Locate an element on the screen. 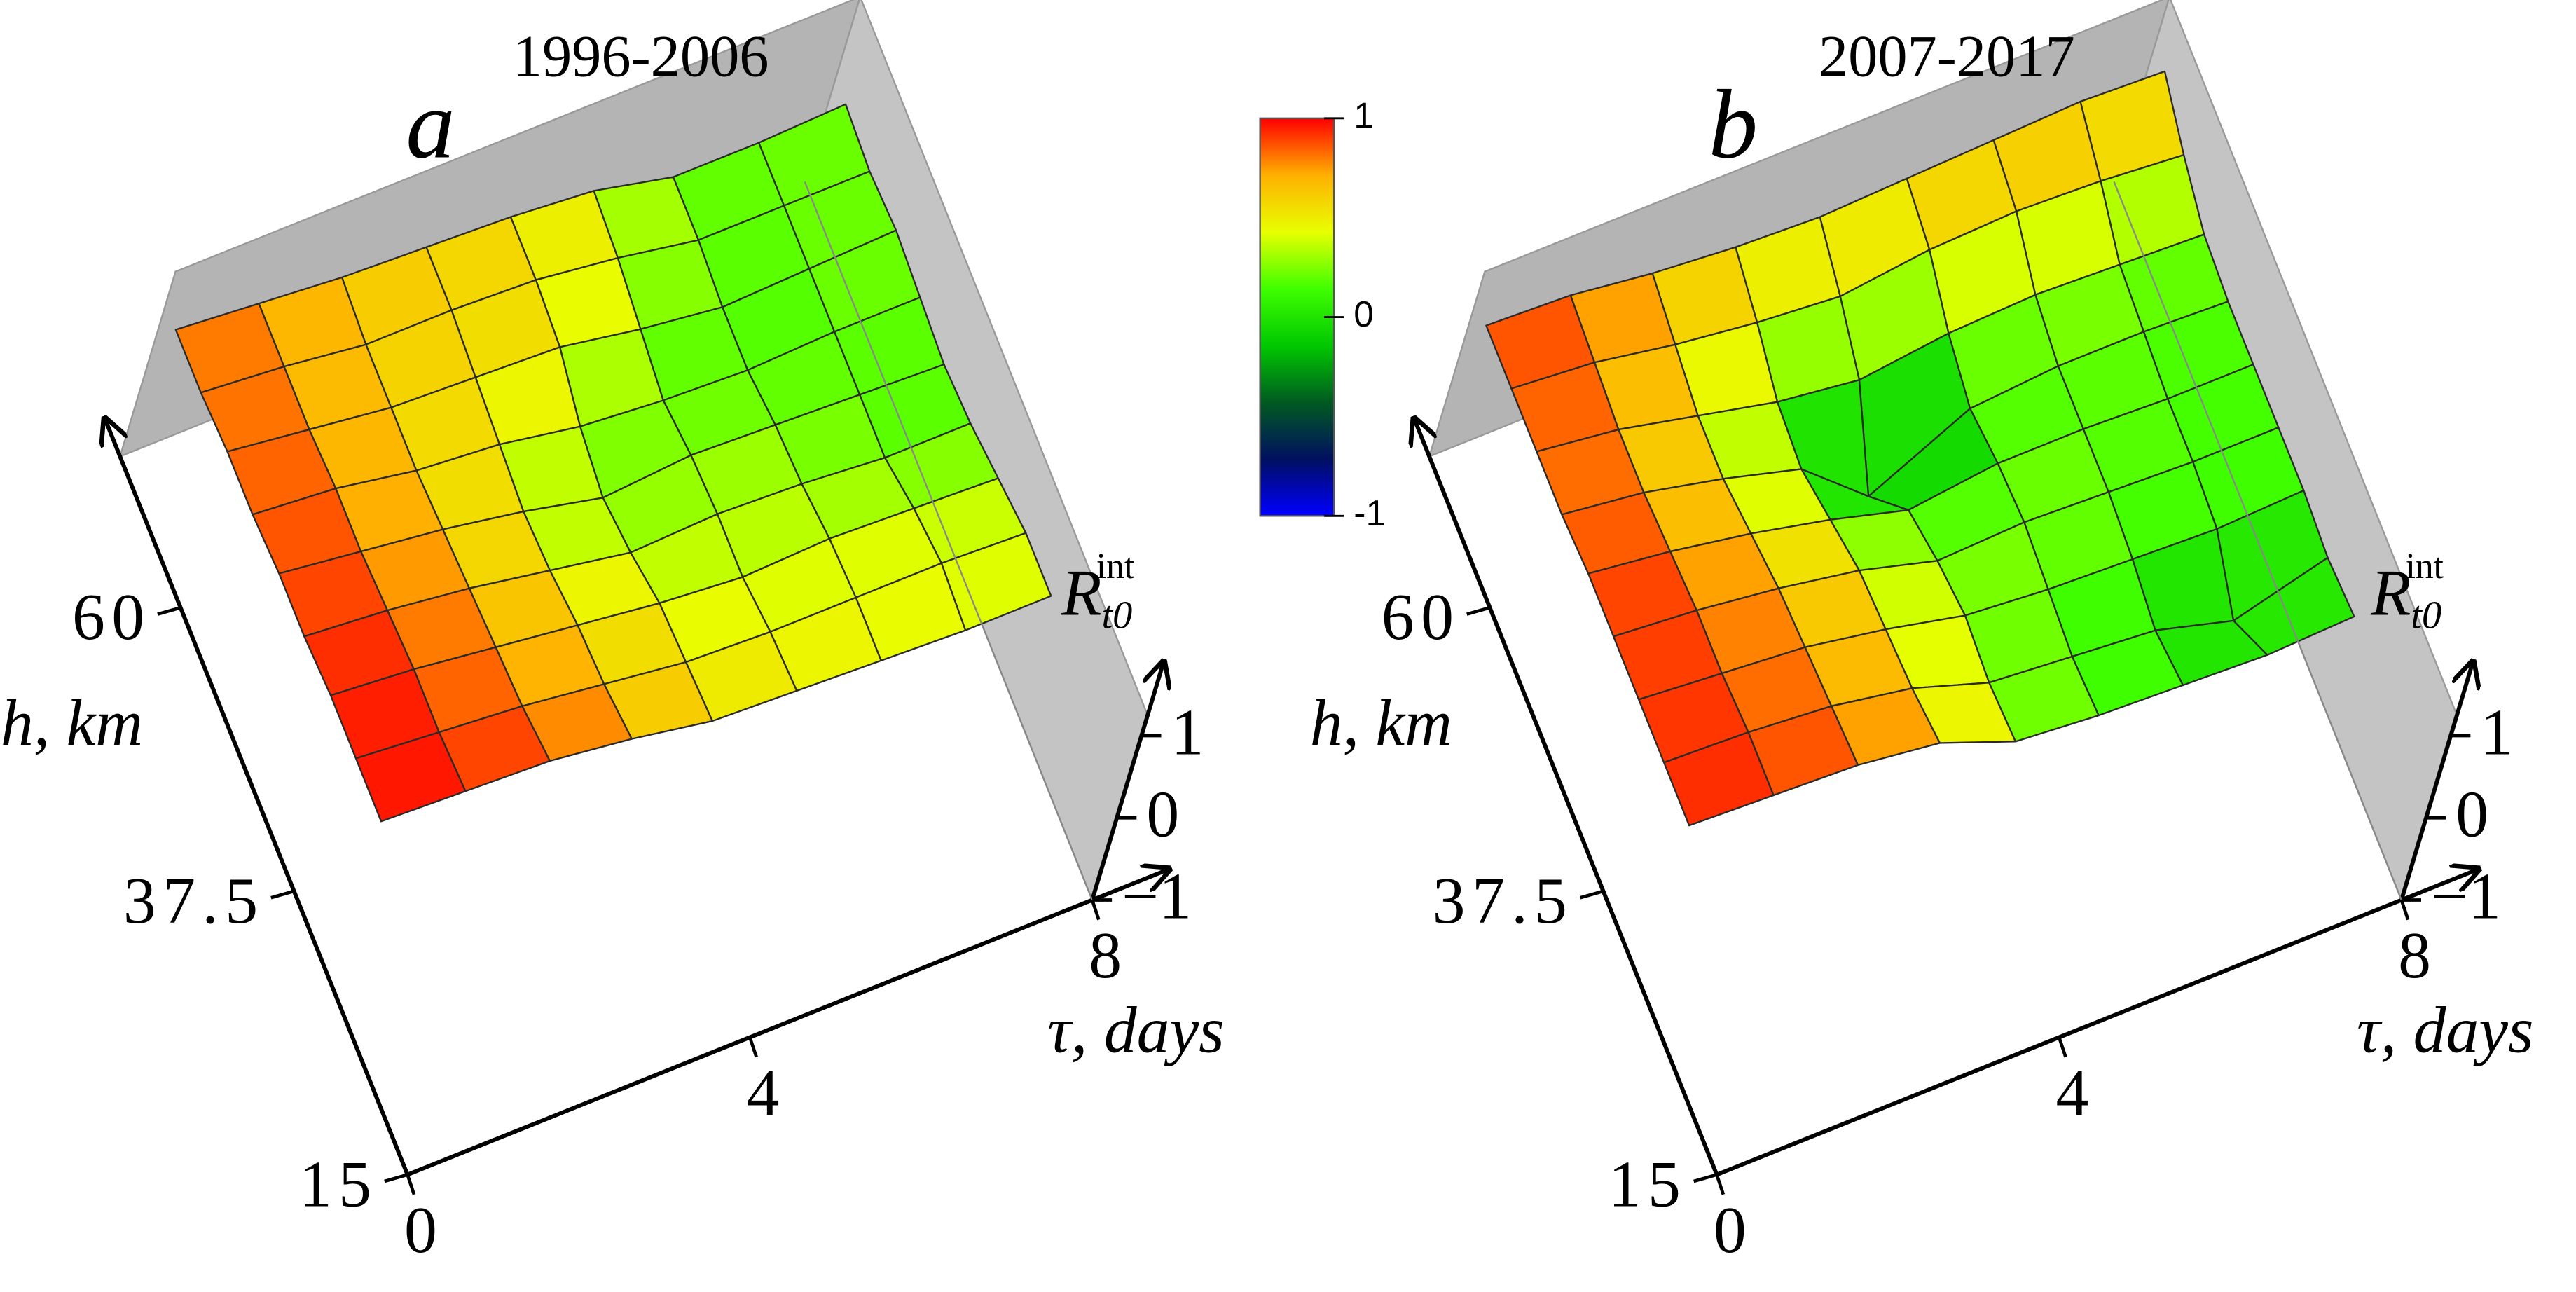 Image resolution: width=2576 pixels, height=1292 pixels. panel-letter: a is located at coordinates (430, 125).